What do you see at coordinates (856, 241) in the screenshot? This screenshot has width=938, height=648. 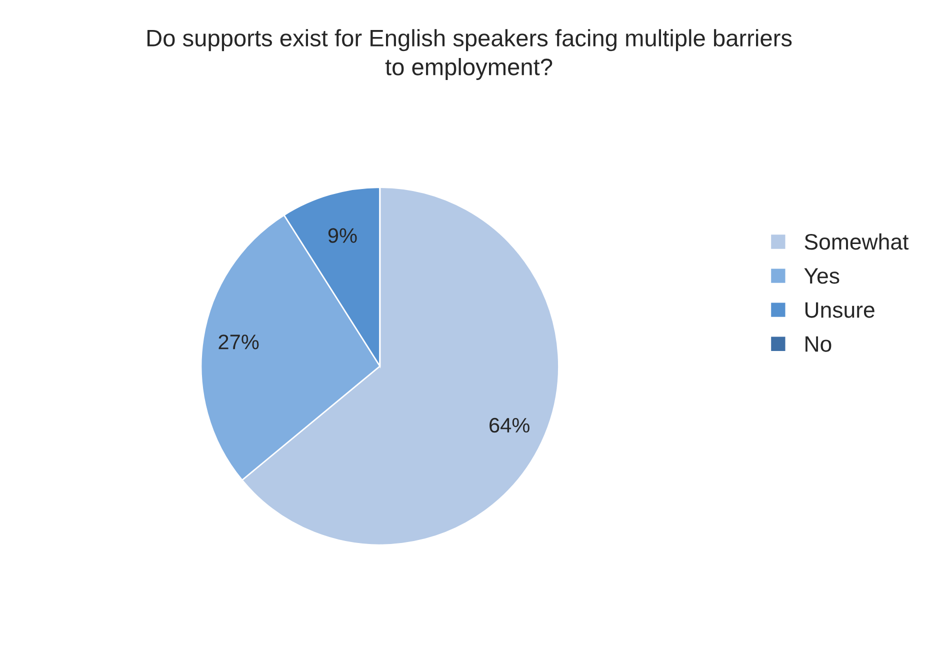 I see `legend-label: Somewhat` at bounding box center [856, 241].